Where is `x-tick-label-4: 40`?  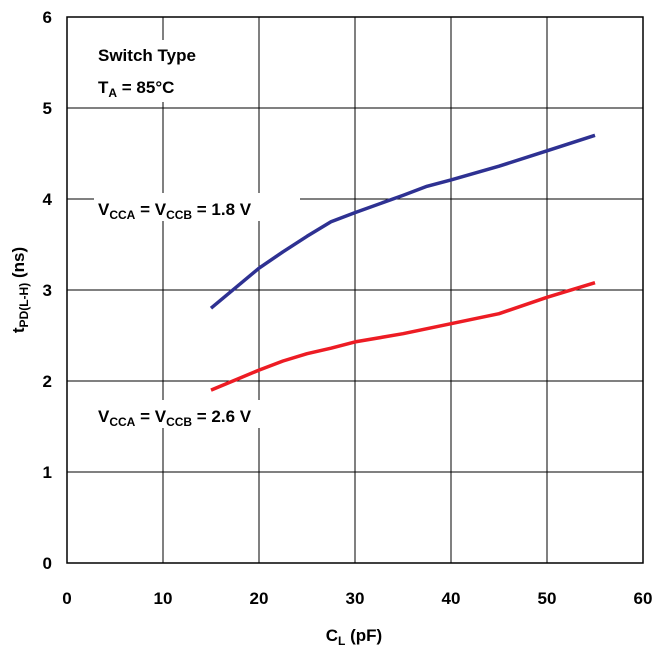
x-tick-label-4: 40 is located at coordinates (451, 598).